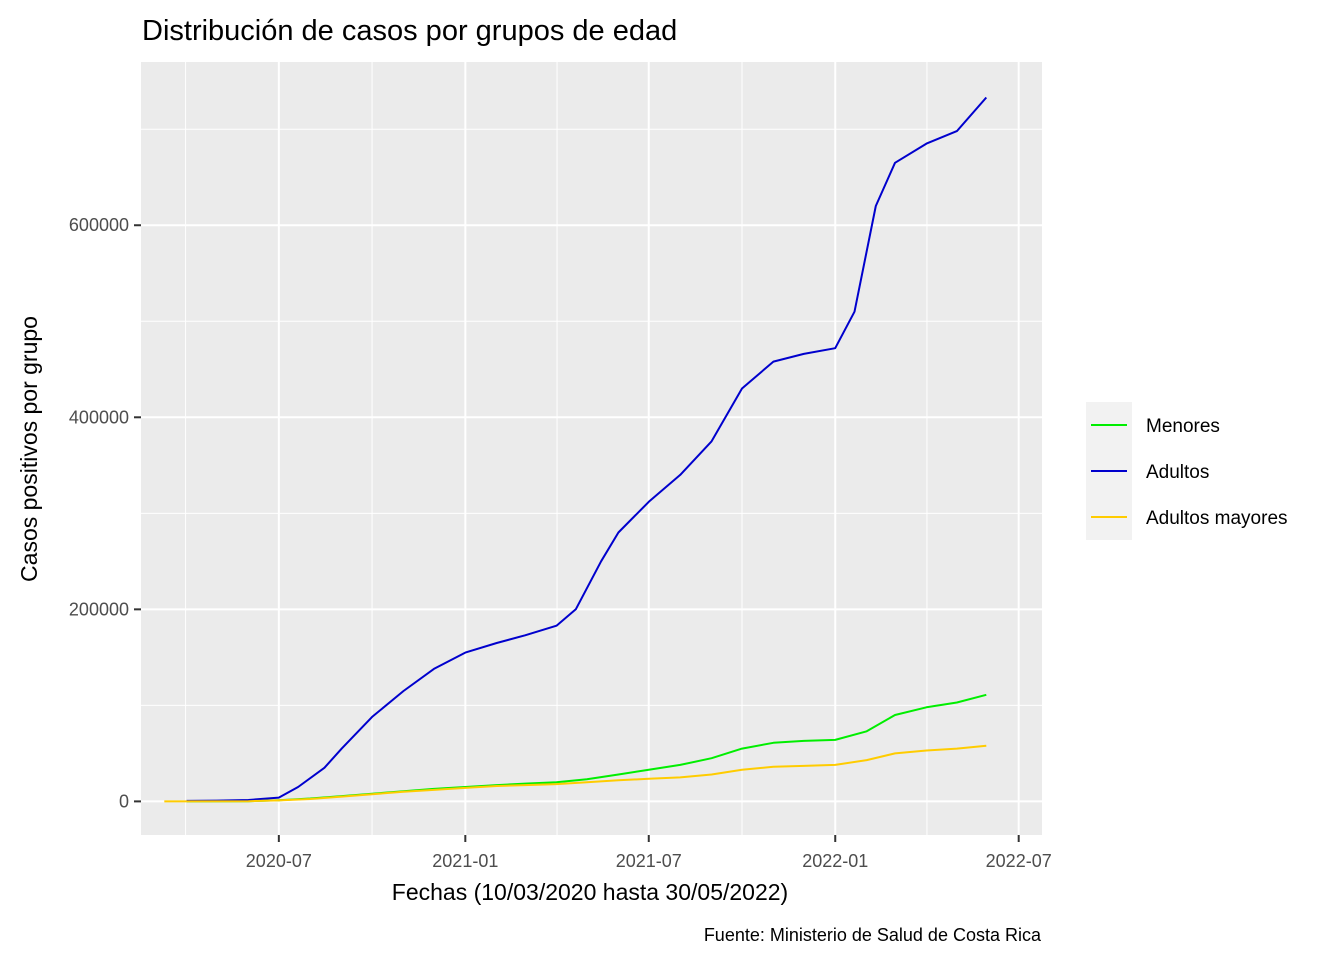  What do you see at coordinates (590, 892) in the screenshot?
I see `x-axis-title: Fechas (10/03/2020 hasta 30/05/2022)` at bounding box center [590, 892].